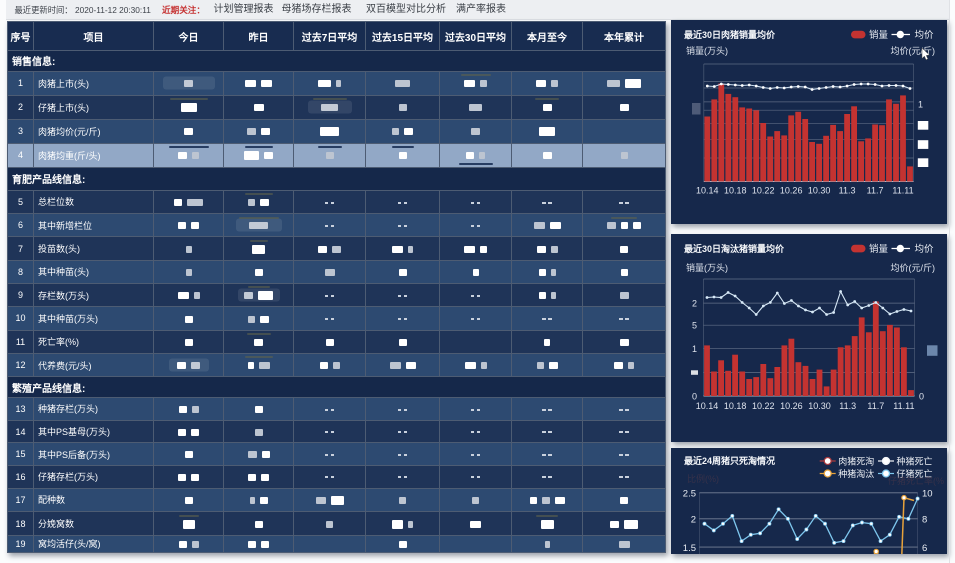  Describe the element at coordinates (927, 494) in the screenshot. I see `svg-text: 10` at that location.